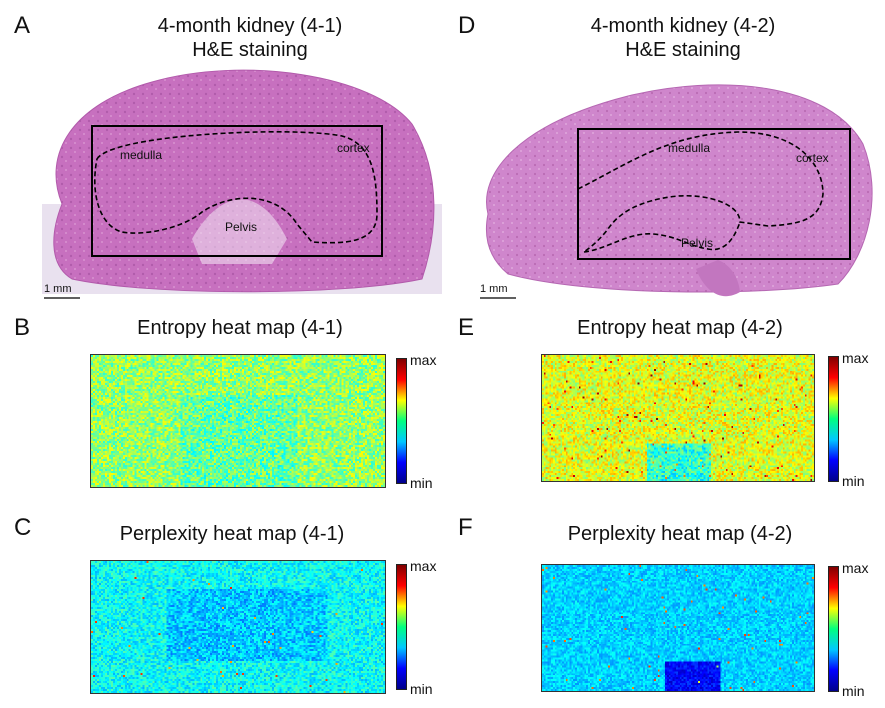  Describe the element at coordinates (853, 691) in the screenshot. I see `colorbar-f-min: min` at that location.